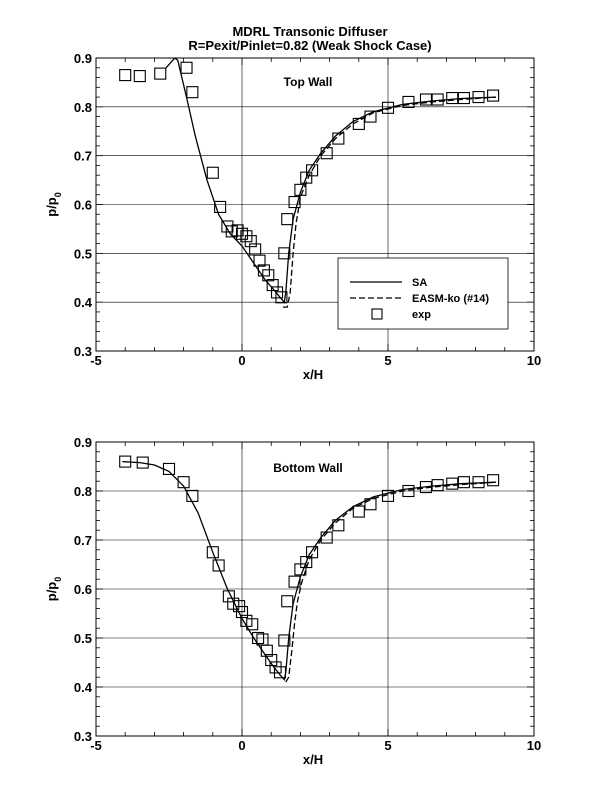 The image size is (614, 794). What do you see at coordinates (308, 468) in the screenshot?
I see `panel-annotation: Bottom Wall` at bounding box center [308, 468].